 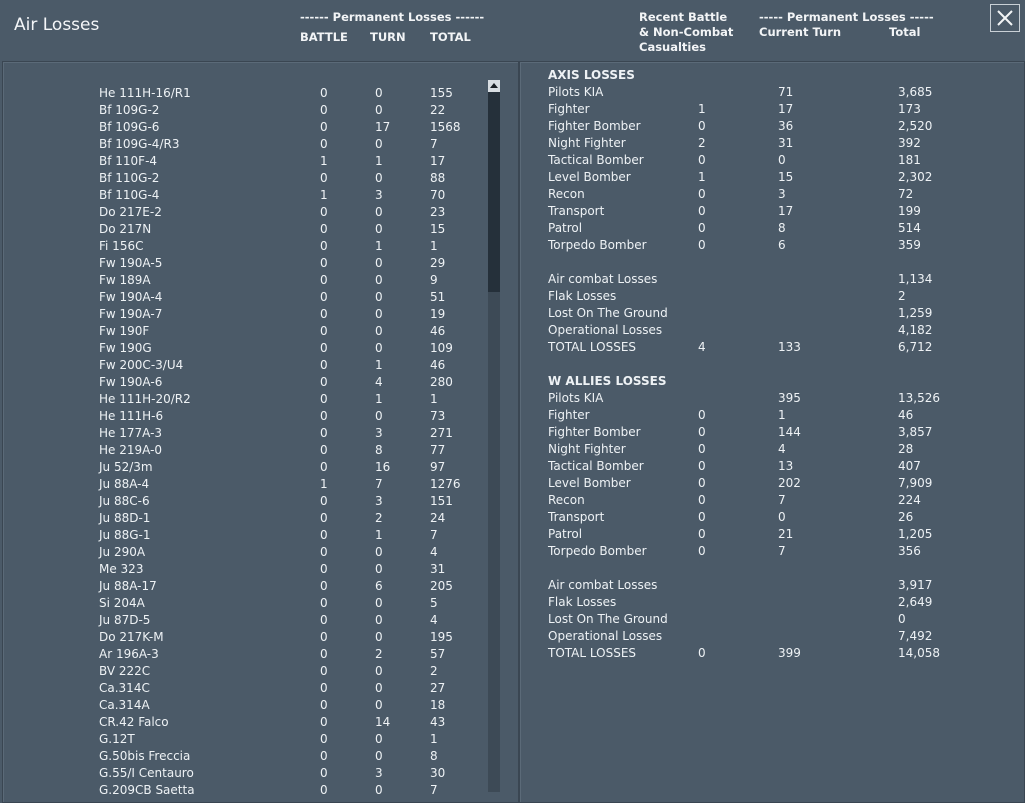 What do you see at coordinates (130, 212) in the screenshot?
I see `aircraft-name: Do 217E-2` at bounding box center [130, 212].